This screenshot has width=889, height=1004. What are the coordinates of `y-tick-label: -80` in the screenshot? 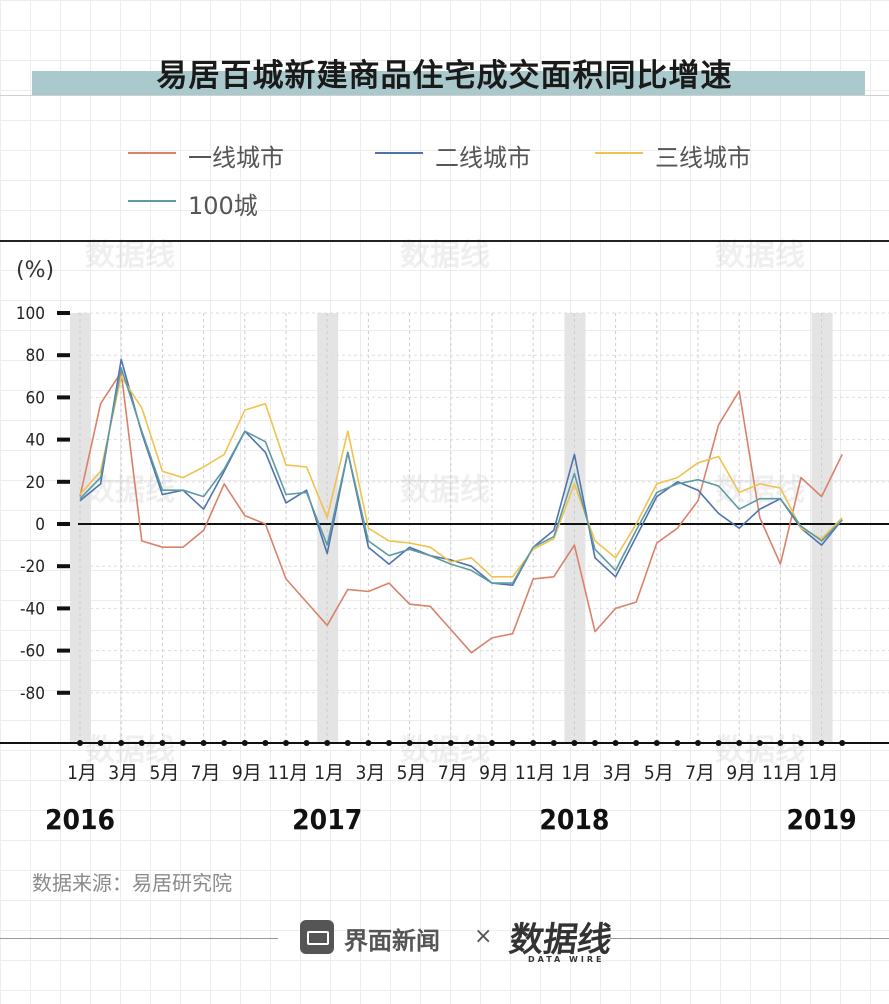 It's located at (32, 694).